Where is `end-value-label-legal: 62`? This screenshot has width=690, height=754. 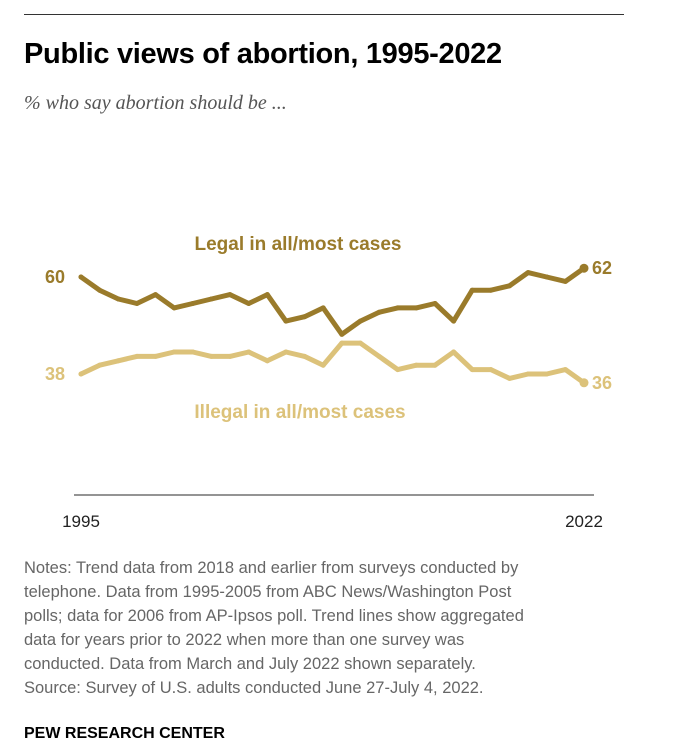
end-value-label-legal: 62 is located at coordinates (602, 268).